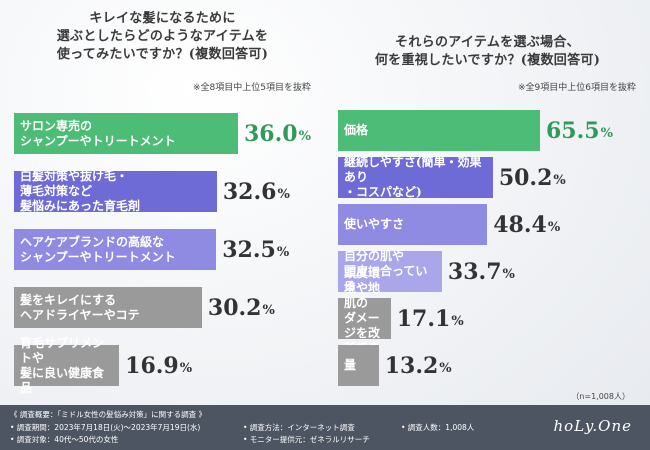 The image size is (650, 450). Describe the element at coordinates (98, 249) in the screenshot. I see `bar-label-0-2: ヘアケアブランドの高級な シャンプーやトリートメント` at that location.